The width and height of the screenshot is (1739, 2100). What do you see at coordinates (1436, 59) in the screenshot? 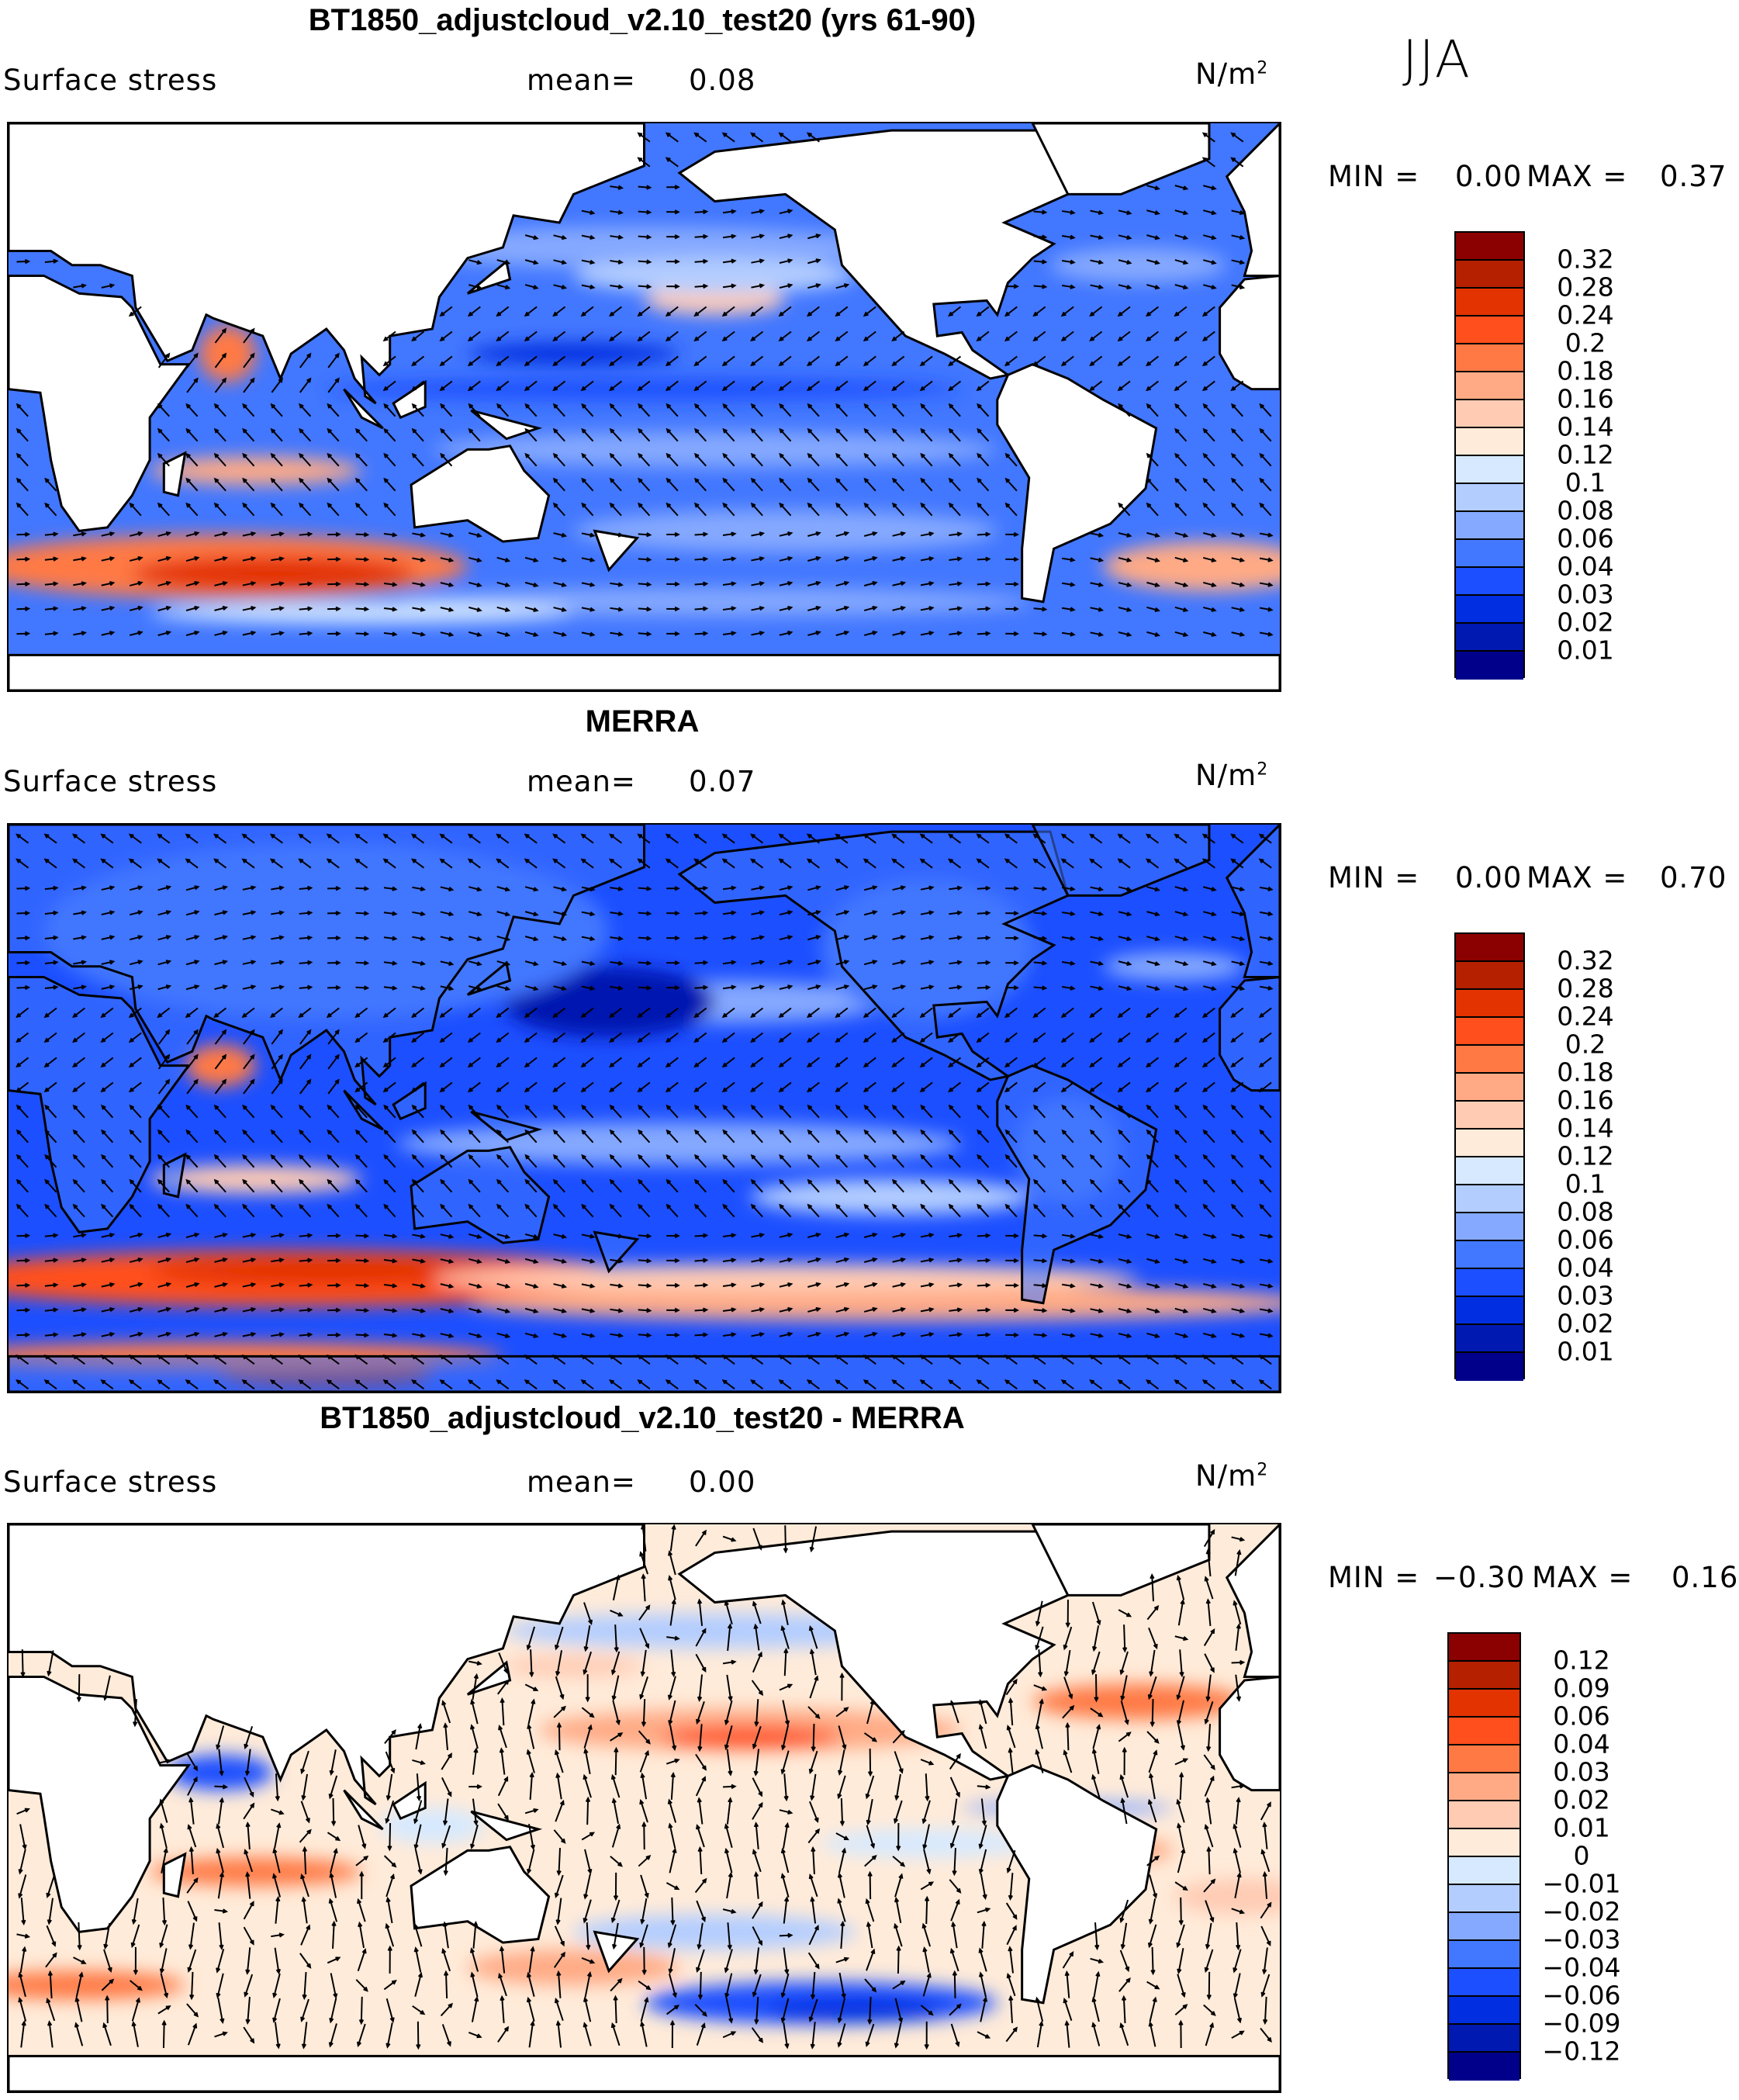
I see `season-label: JJA` at bounding box center [1436, 59].